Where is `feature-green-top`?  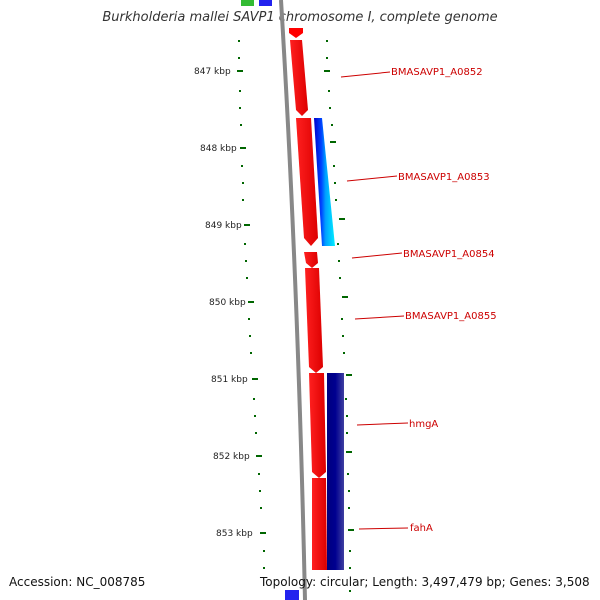
feature-green-top is located at coordinates (247, 3).